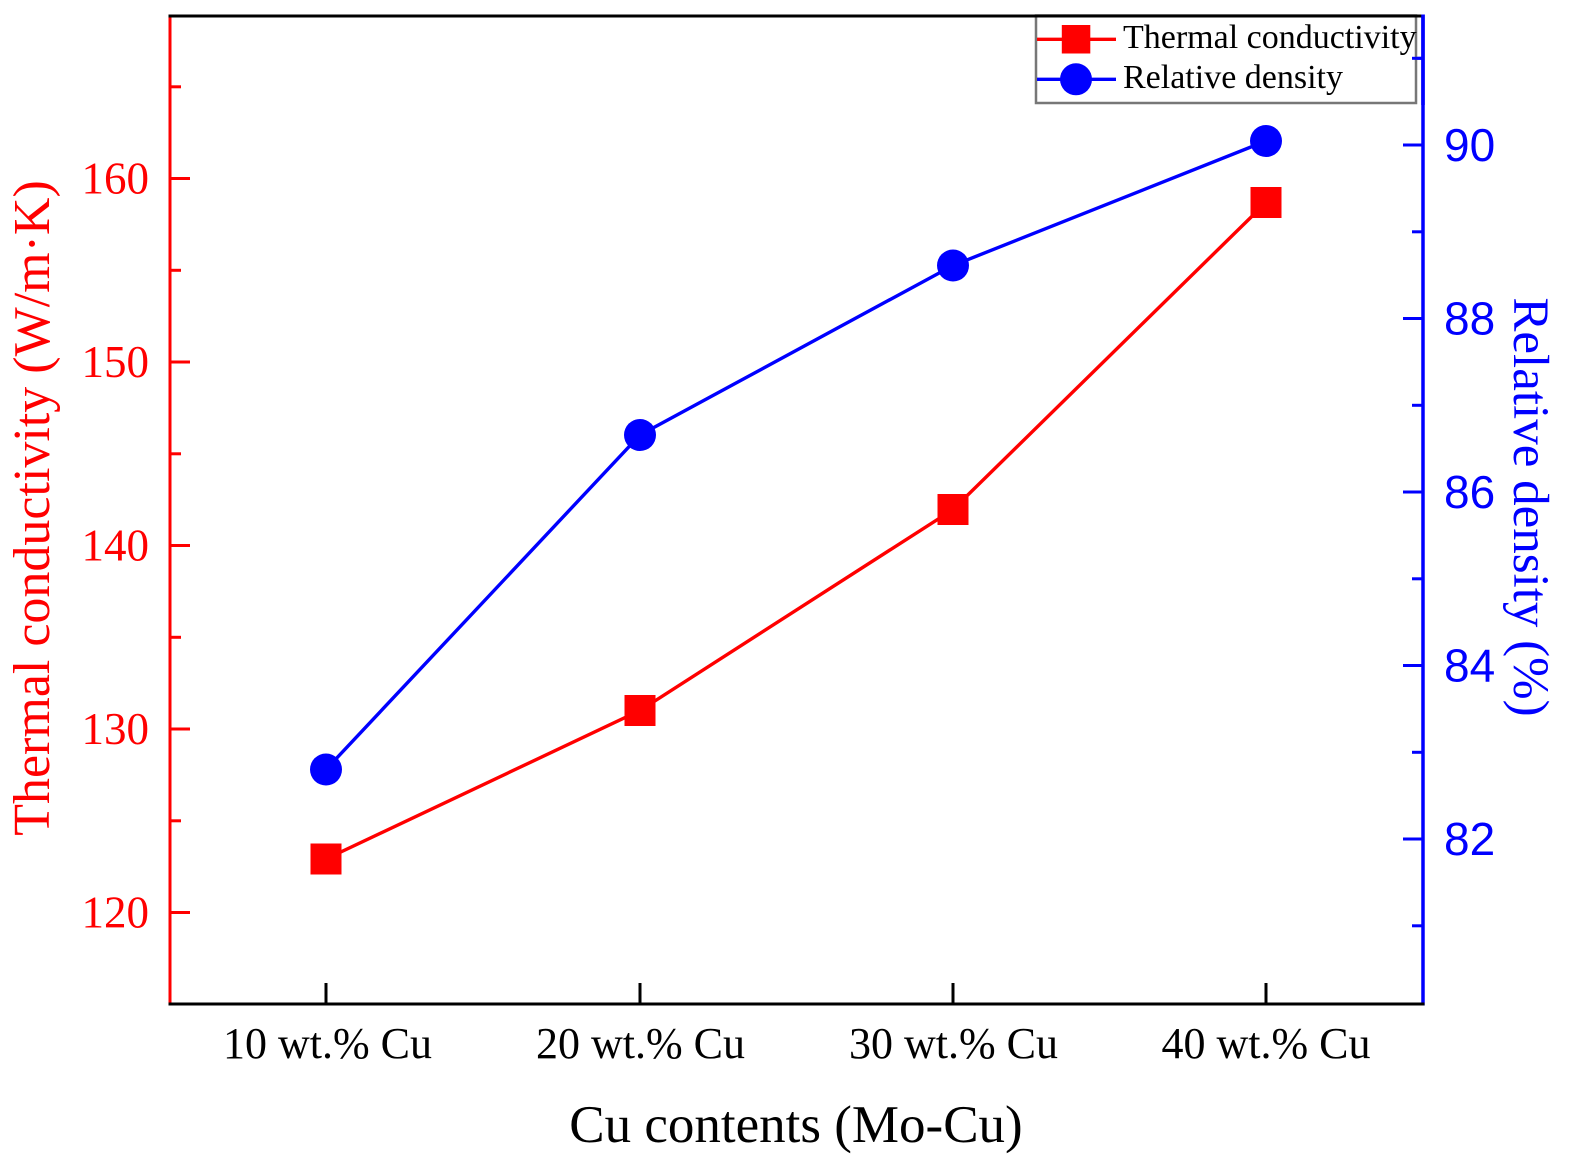 This screenshot has width=1575, height=1165. What do you see at coordinates (1530, 506) in the screenshot?
I see `svg-text: Relative density (%)` at bounding box center [1530, 506].